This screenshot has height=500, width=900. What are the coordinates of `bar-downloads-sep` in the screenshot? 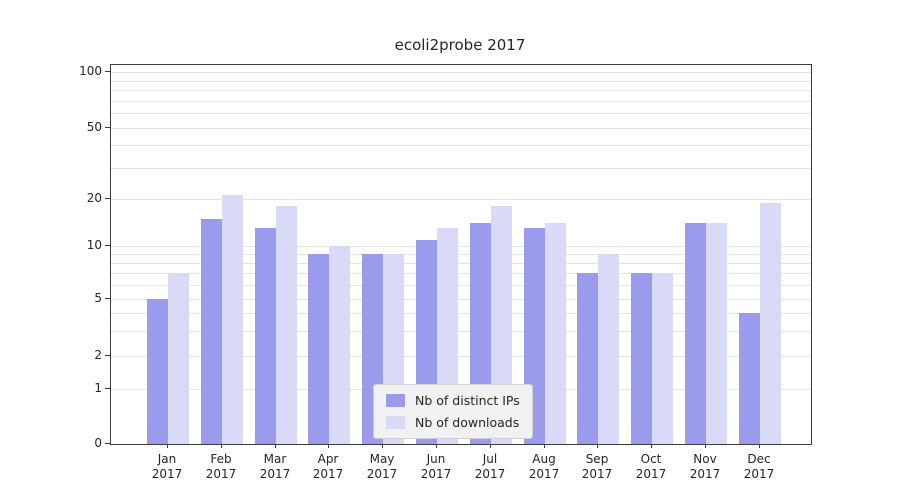 It's located at (608, 349).